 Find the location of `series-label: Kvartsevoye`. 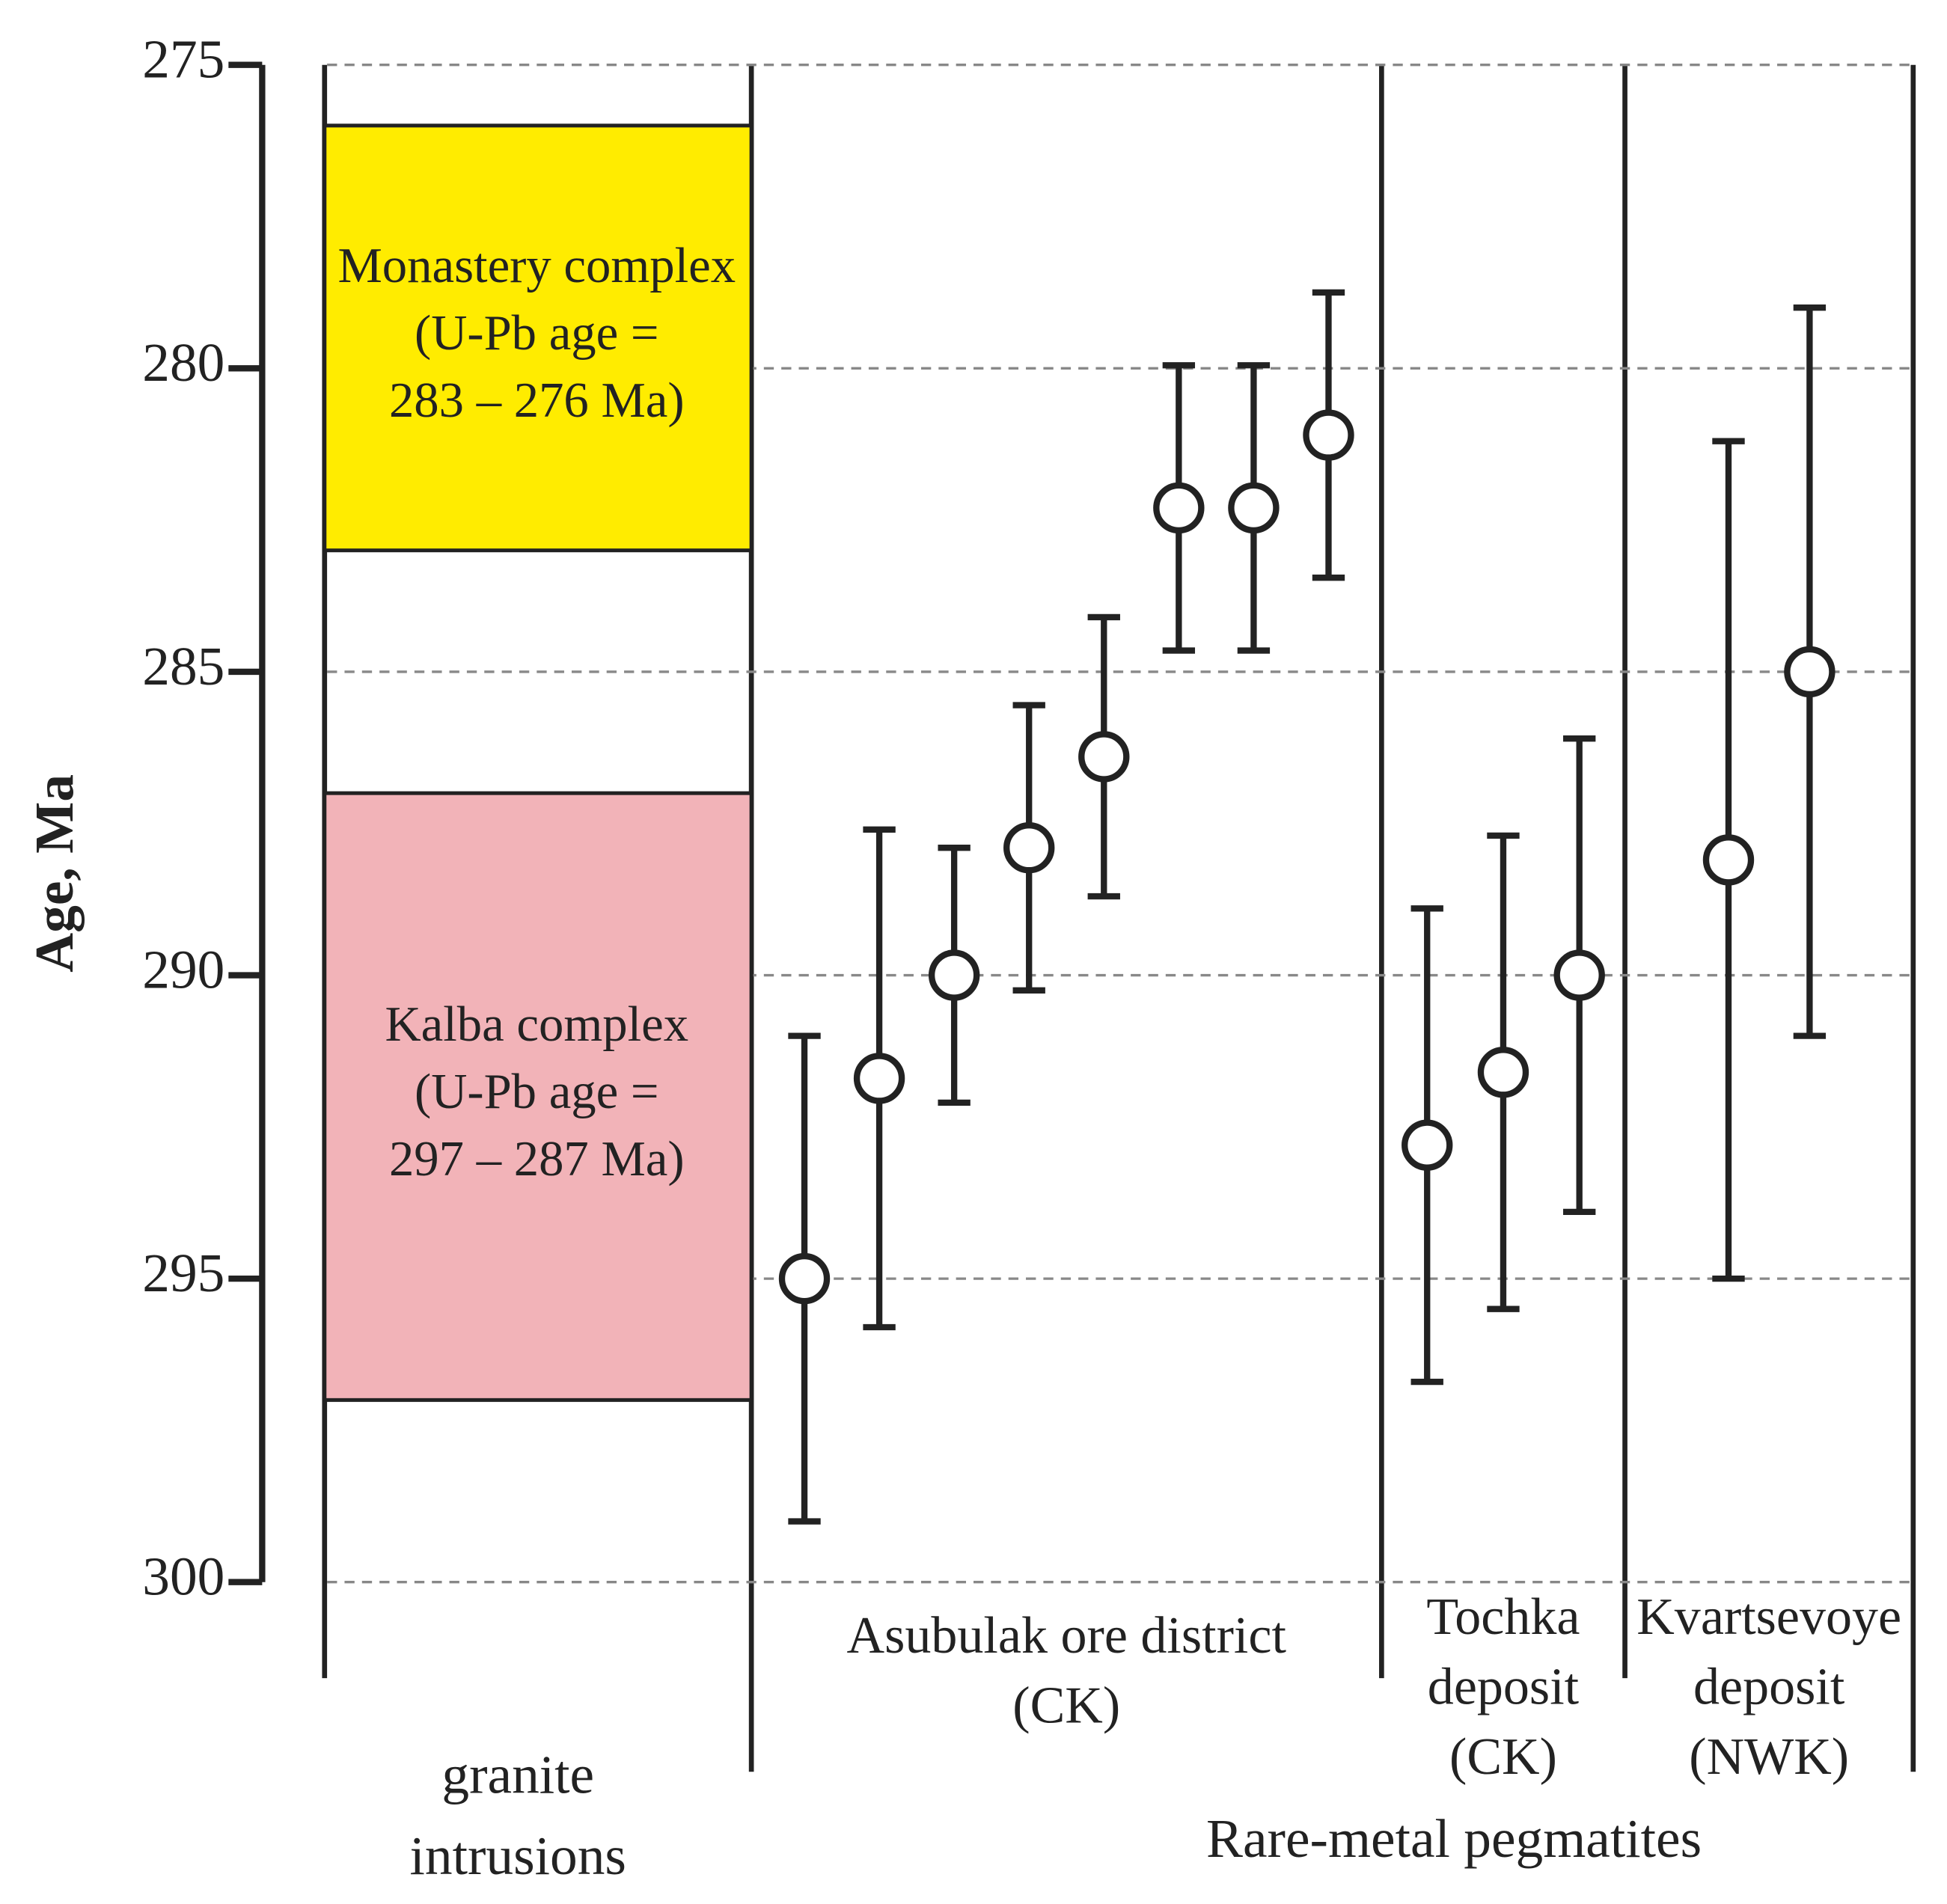

series-label: Kvartsevoye is located at coordinates (1768, 1617).